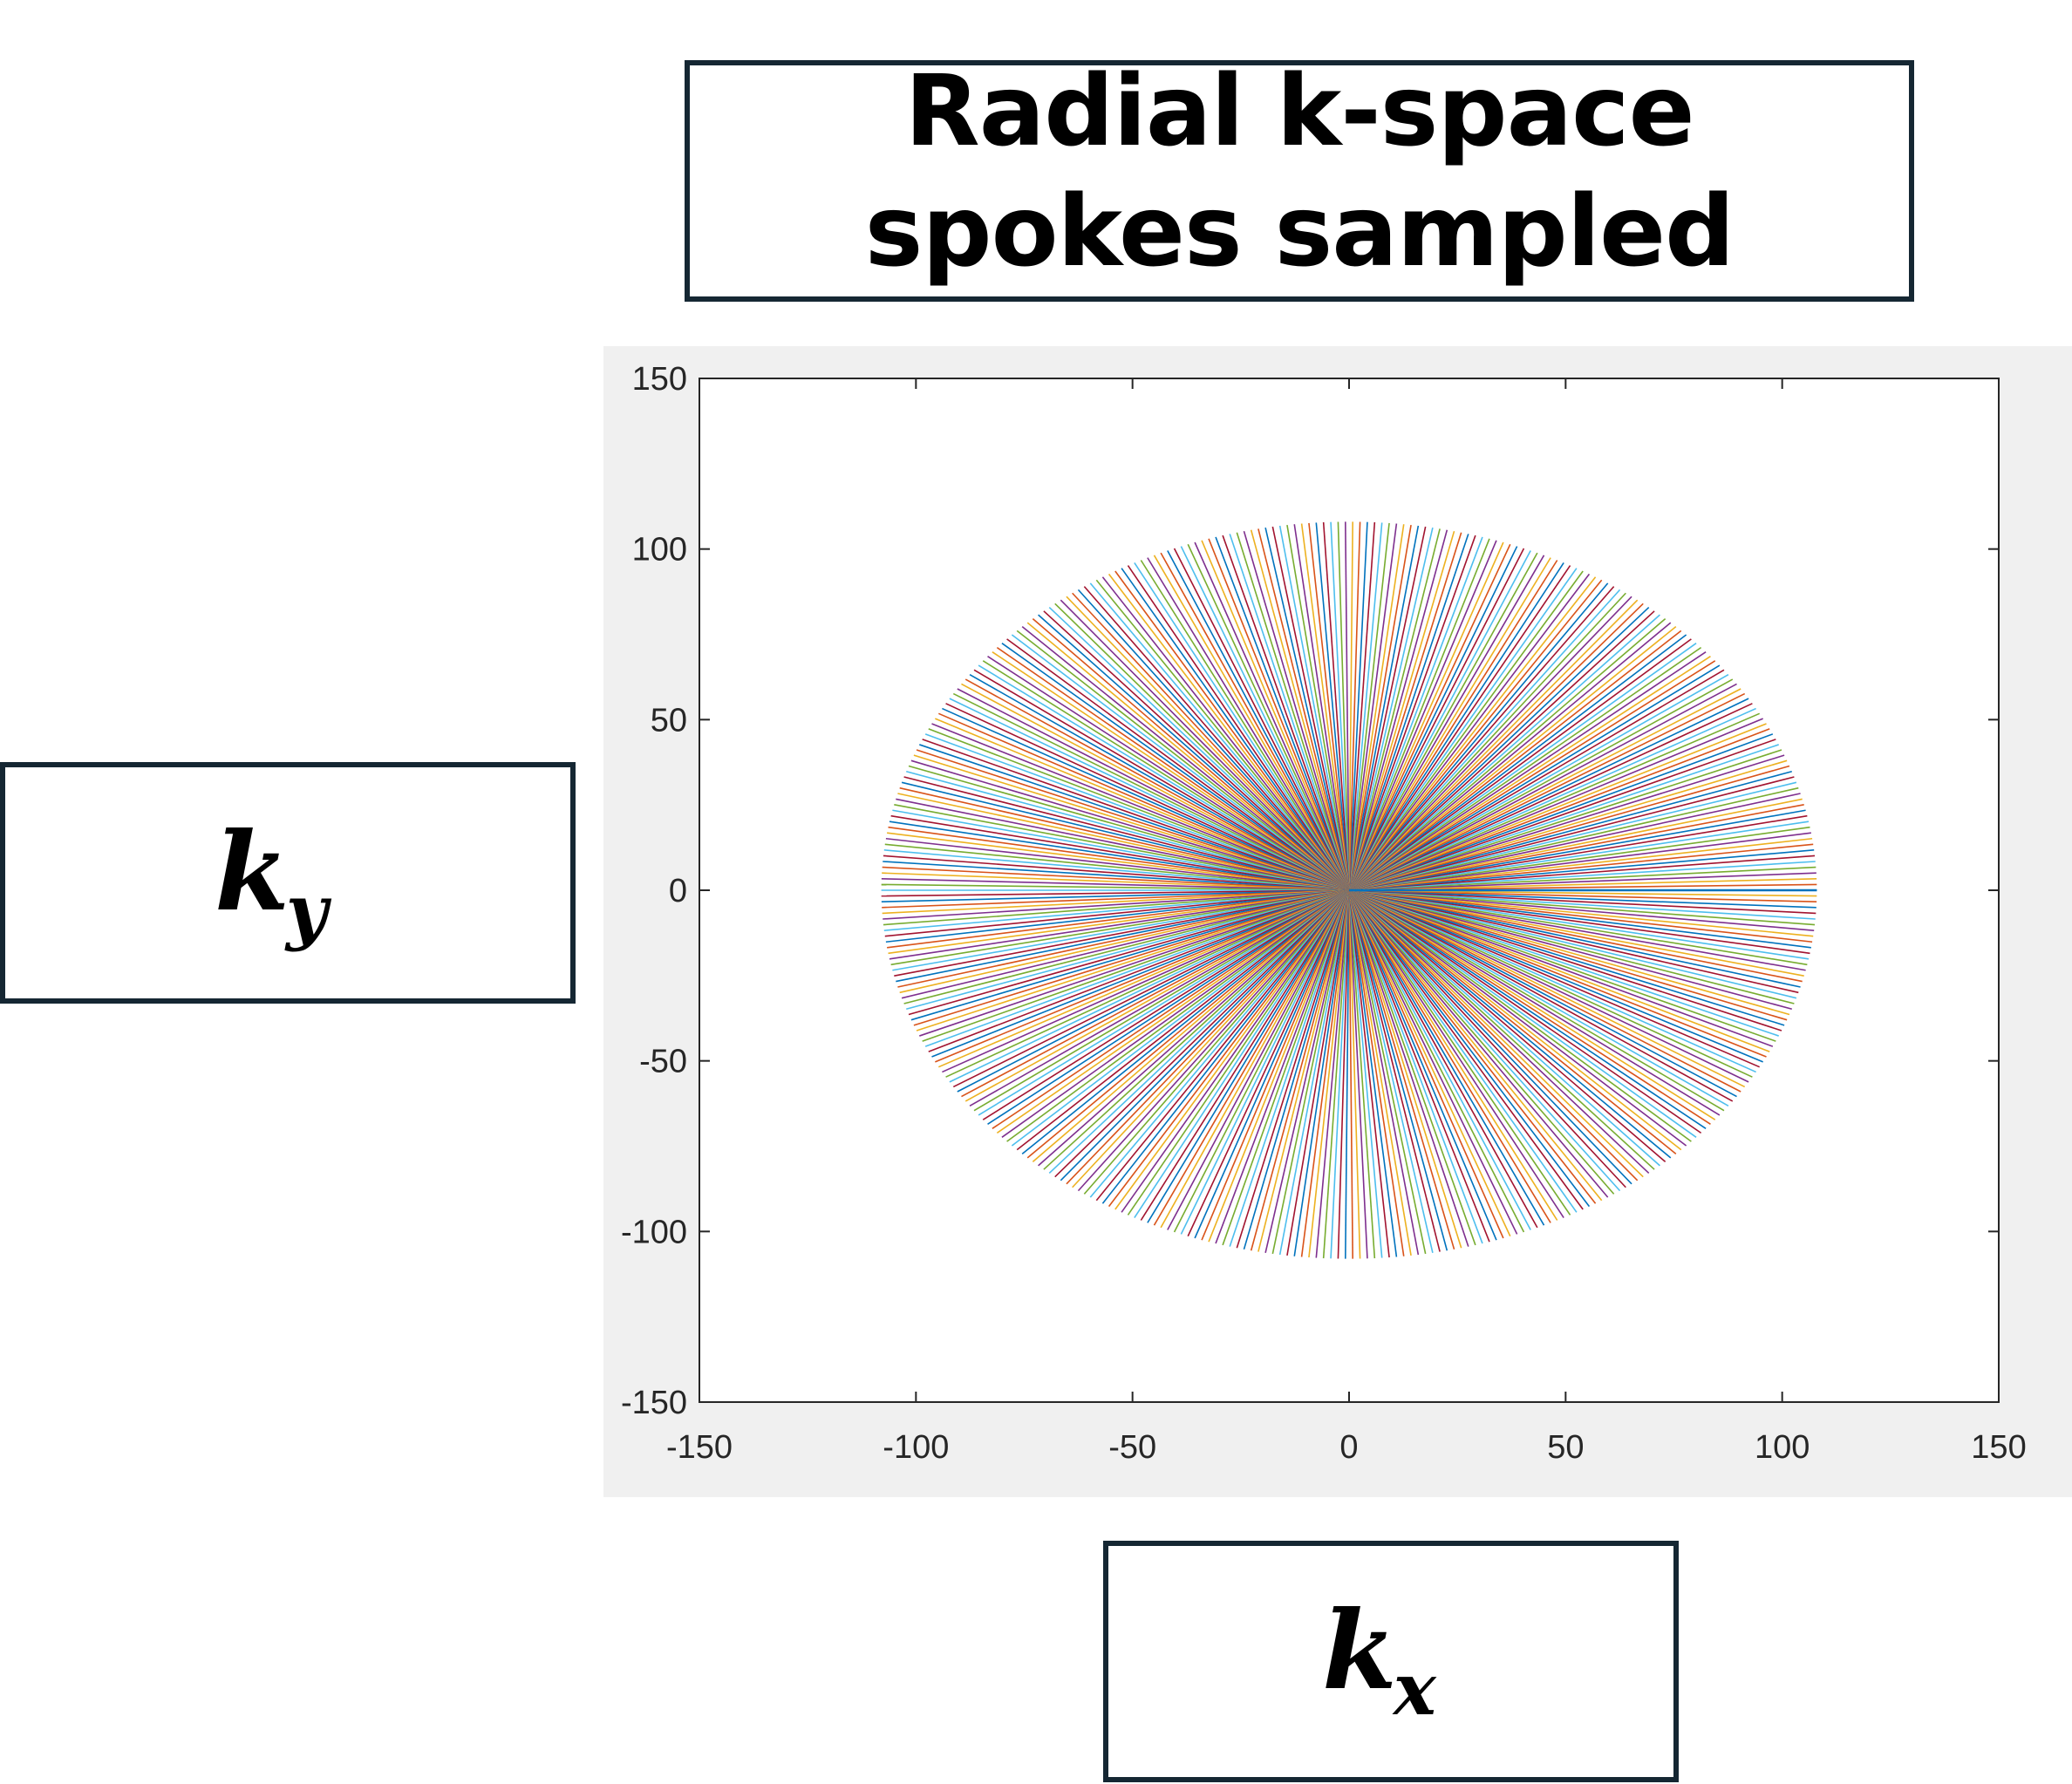 This screenshot has width=2072, height=1784. What do you see at coordinates (659, 379) in the screenshot?
I see `y-tick-label: 150` at bounding box center [659, 379].